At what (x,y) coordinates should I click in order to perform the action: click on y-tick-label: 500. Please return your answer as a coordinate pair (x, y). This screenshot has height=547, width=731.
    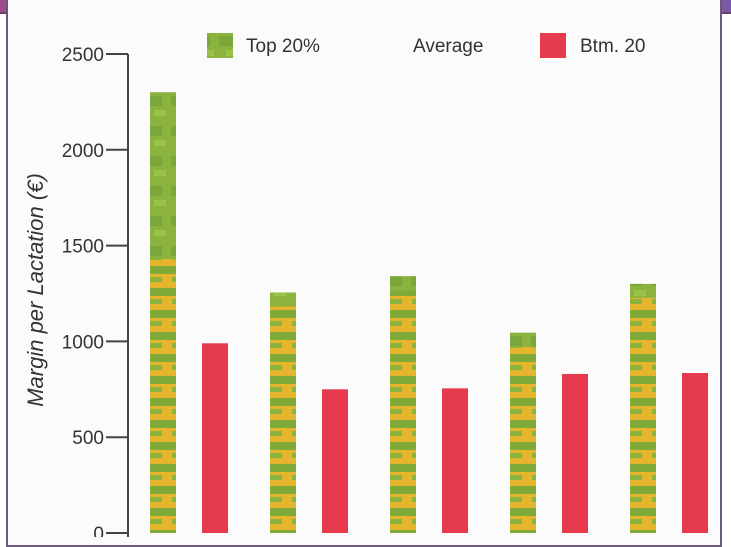
    Looking at the image, I should click on (88, 438).